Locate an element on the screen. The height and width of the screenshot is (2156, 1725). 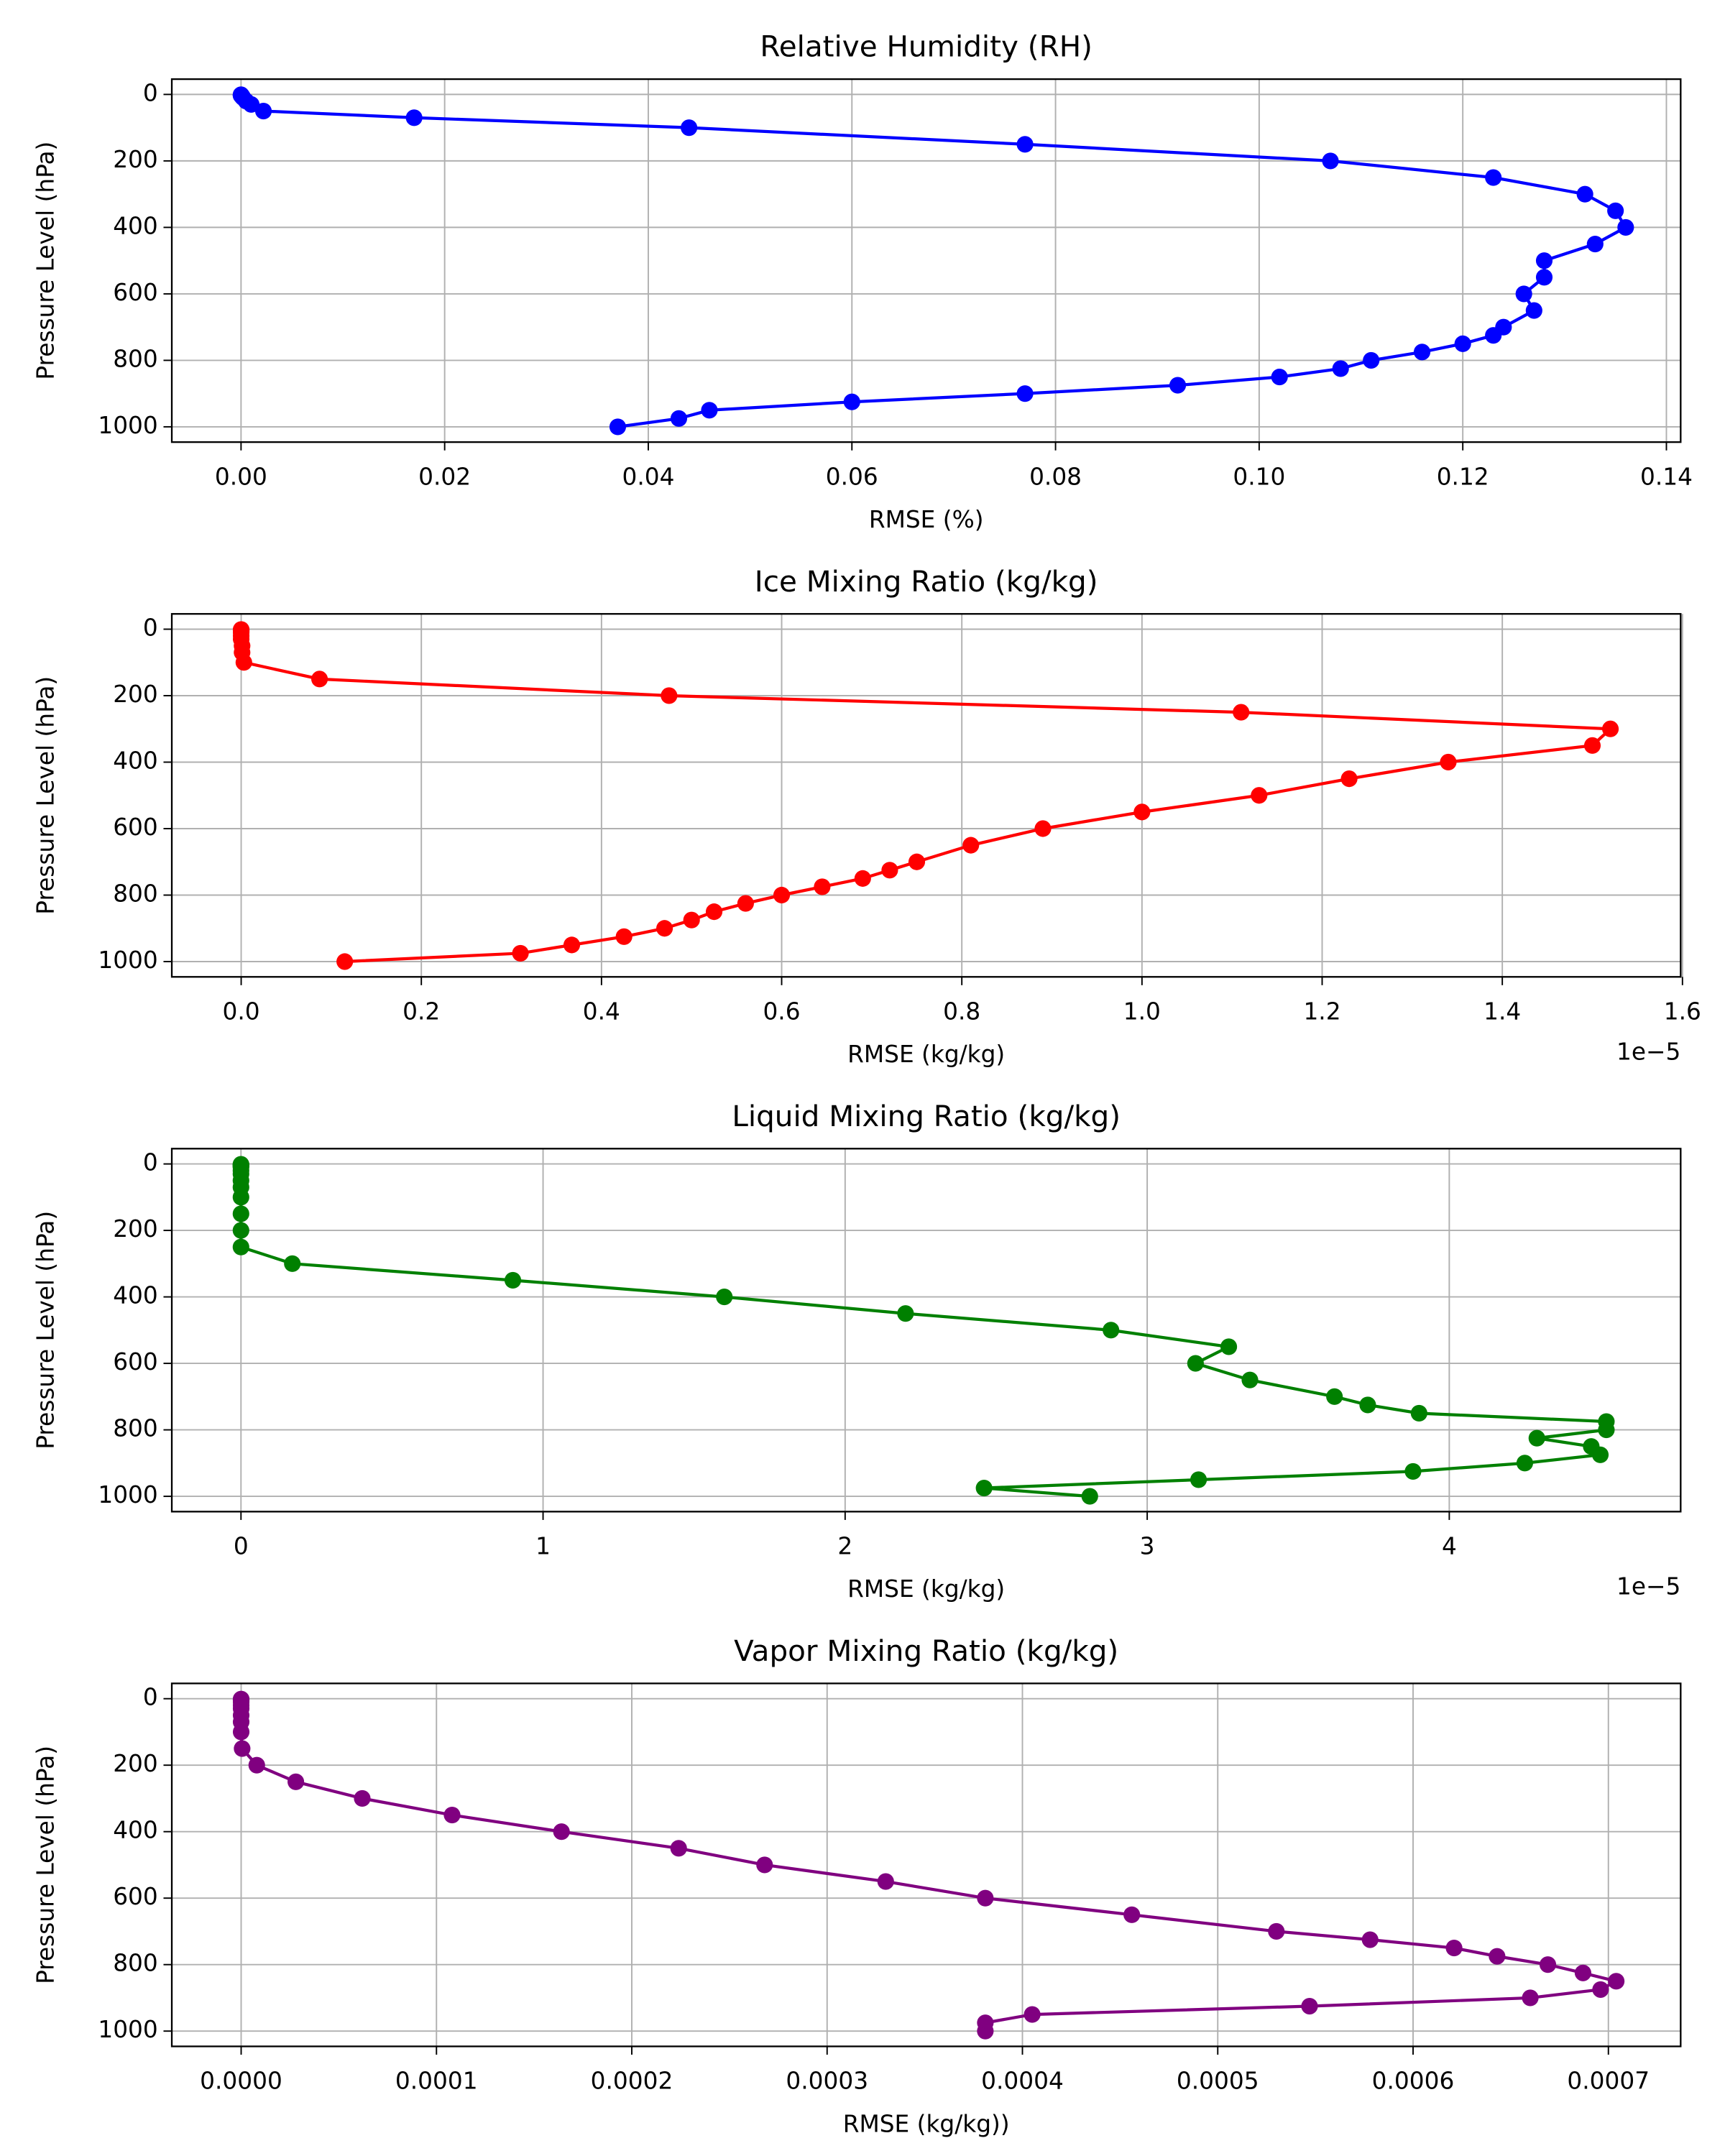
x-tick-label: 0.06 is located at coordinates (852, 477).